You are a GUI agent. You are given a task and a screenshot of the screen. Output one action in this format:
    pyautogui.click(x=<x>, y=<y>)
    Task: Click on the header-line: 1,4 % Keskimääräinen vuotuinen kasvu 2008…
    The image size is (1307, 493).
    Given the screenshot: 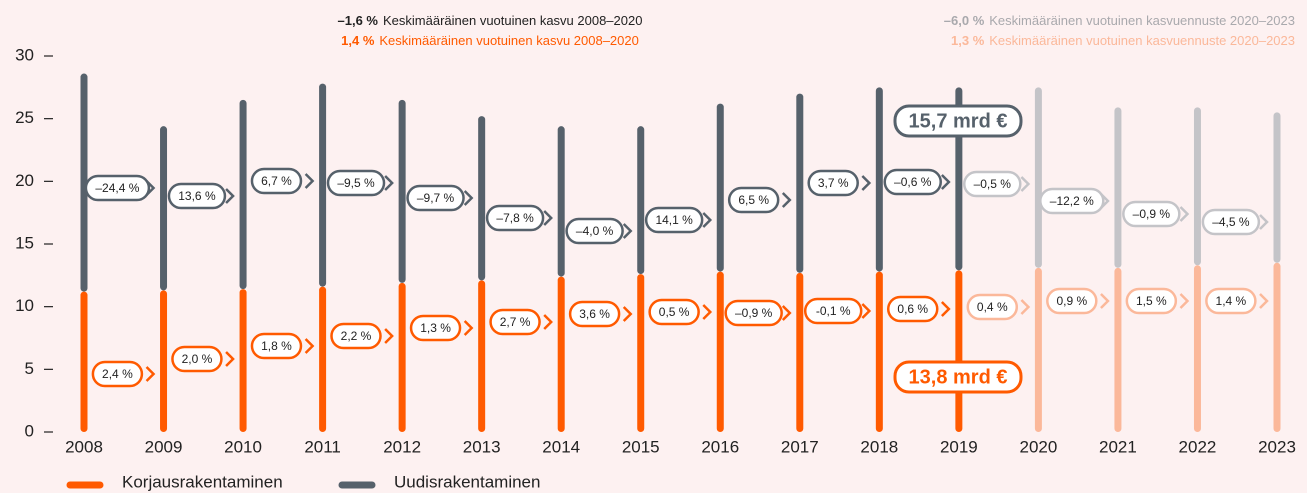 What is the action you would take?
    pyautogui.click(x=490, y=40)
    